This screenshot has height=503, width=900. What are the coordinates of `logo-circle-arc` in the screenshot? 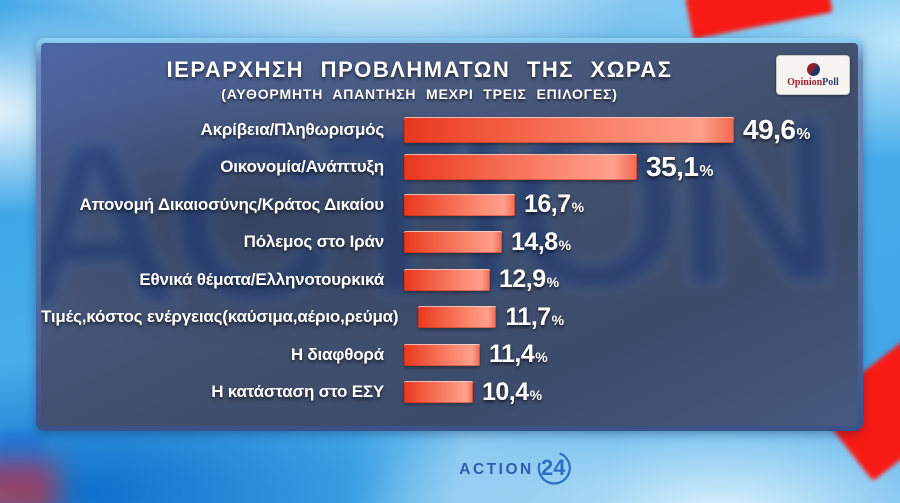 It's located at (554, 468).